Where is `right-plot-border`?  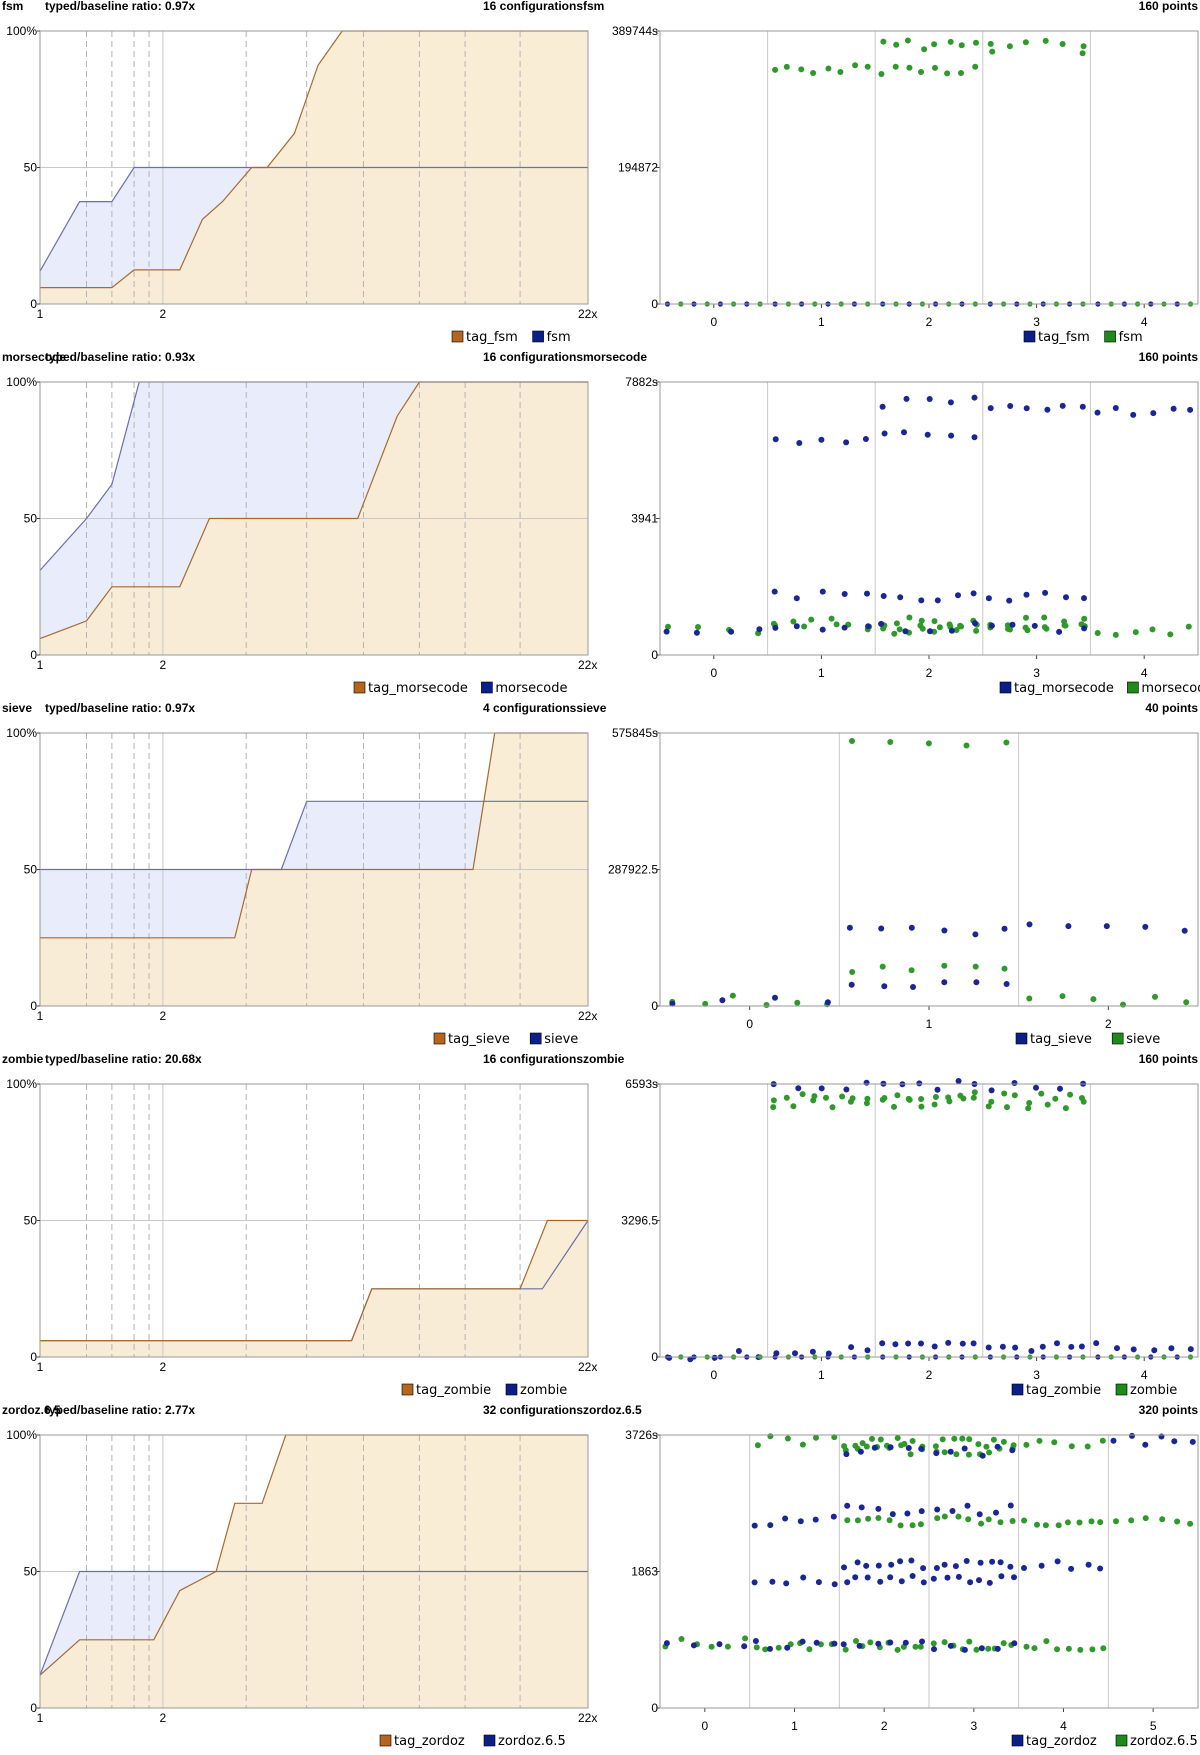
right-plot-border is located at coordinates (929, 869).